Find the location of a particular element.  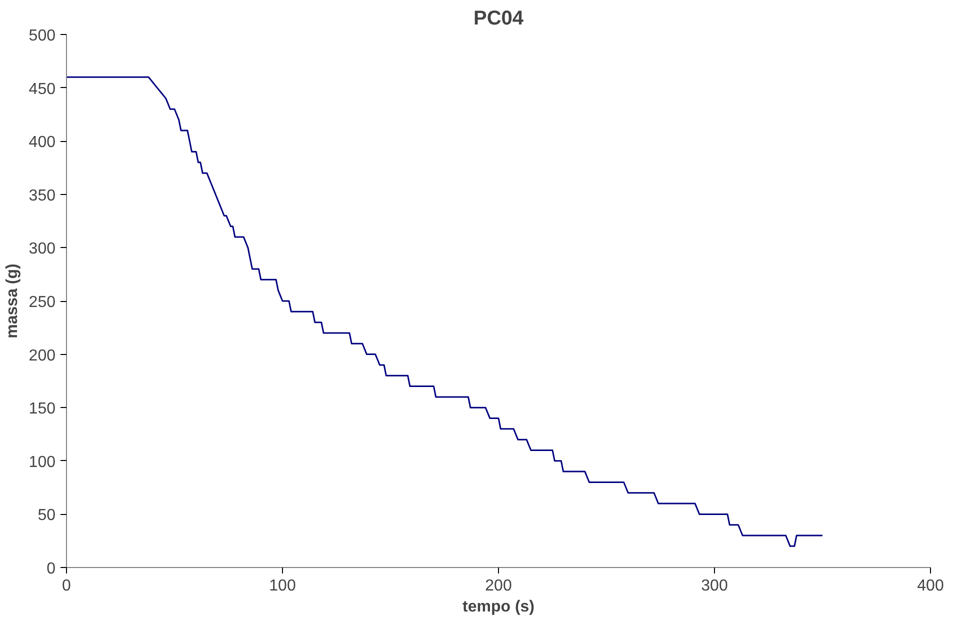

y-tick-label: 100 is located at coordinates (42, 462).